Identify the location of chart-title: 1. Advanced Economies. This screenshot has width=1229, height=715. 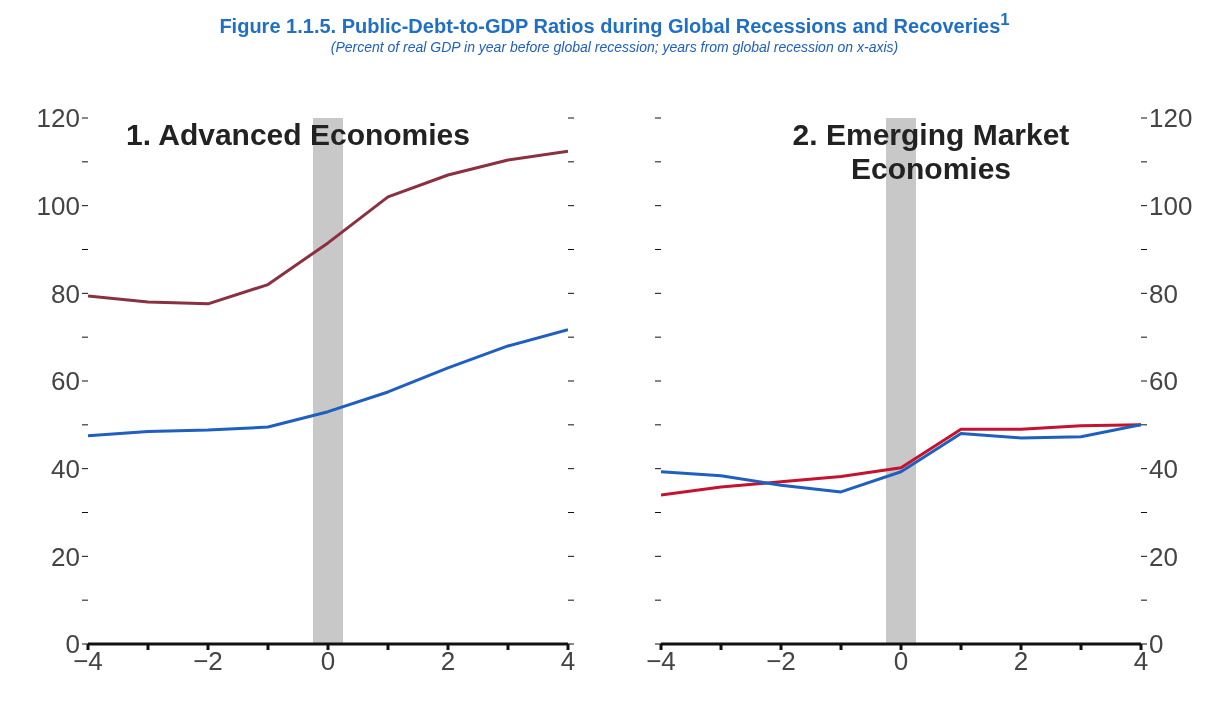
(298, 135).